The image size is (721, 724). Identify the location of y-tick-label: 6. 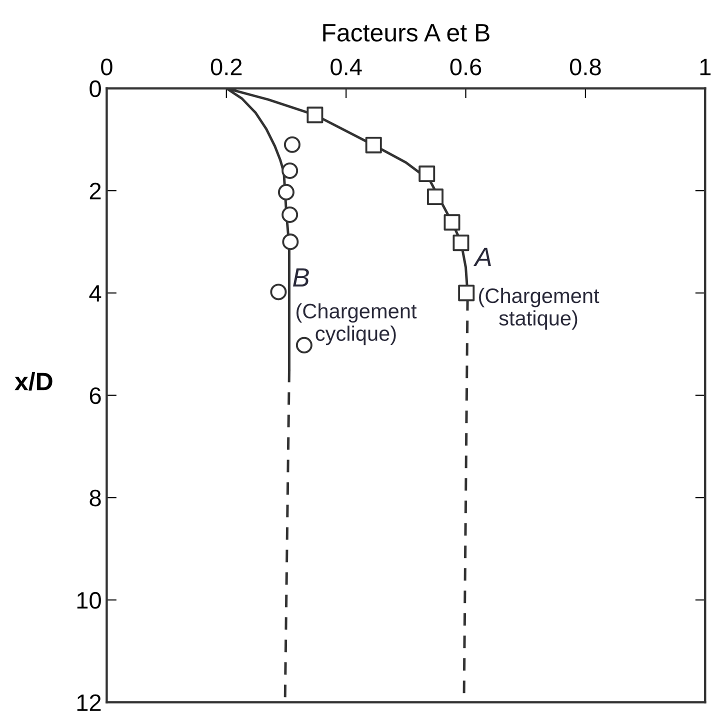
(95, 395).